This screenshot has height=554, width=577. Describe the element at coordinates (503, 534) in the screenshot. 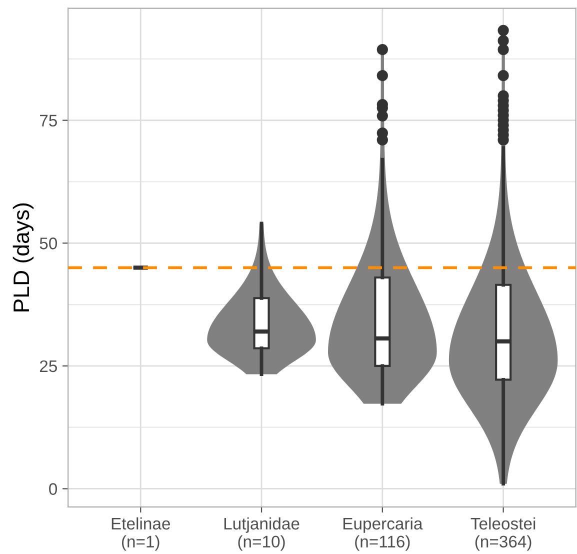

I see `x-tick-label: Teleostei (n=364)` at that location.